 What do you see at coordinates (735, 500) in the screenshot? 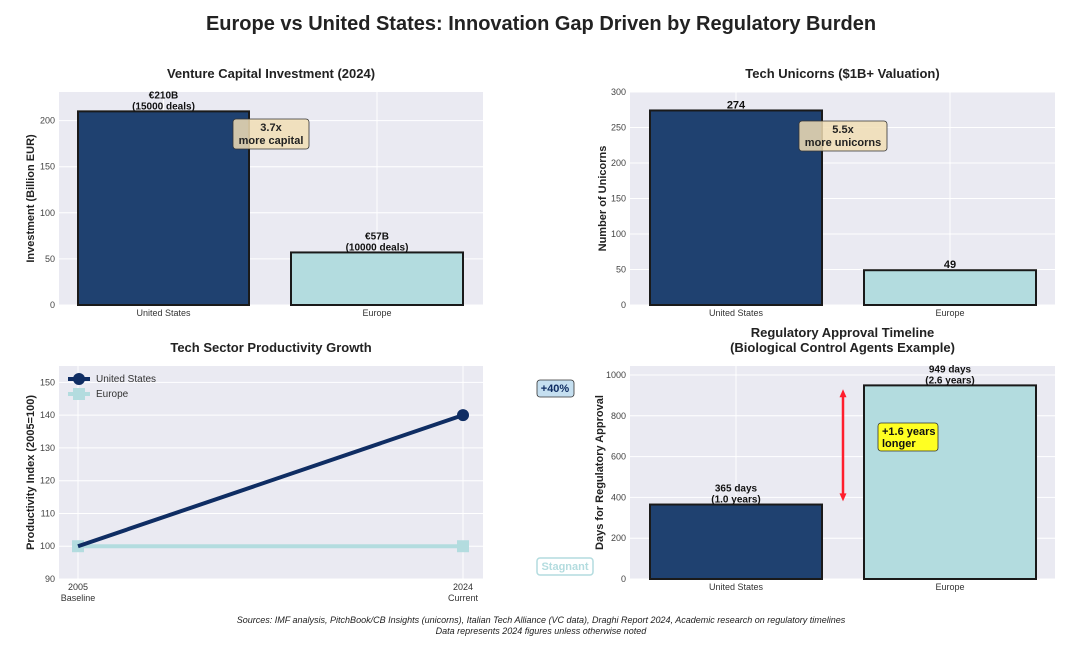
I see `regulatory-bar-value-label: (1.0 years)` at bounding box center [735, 500].